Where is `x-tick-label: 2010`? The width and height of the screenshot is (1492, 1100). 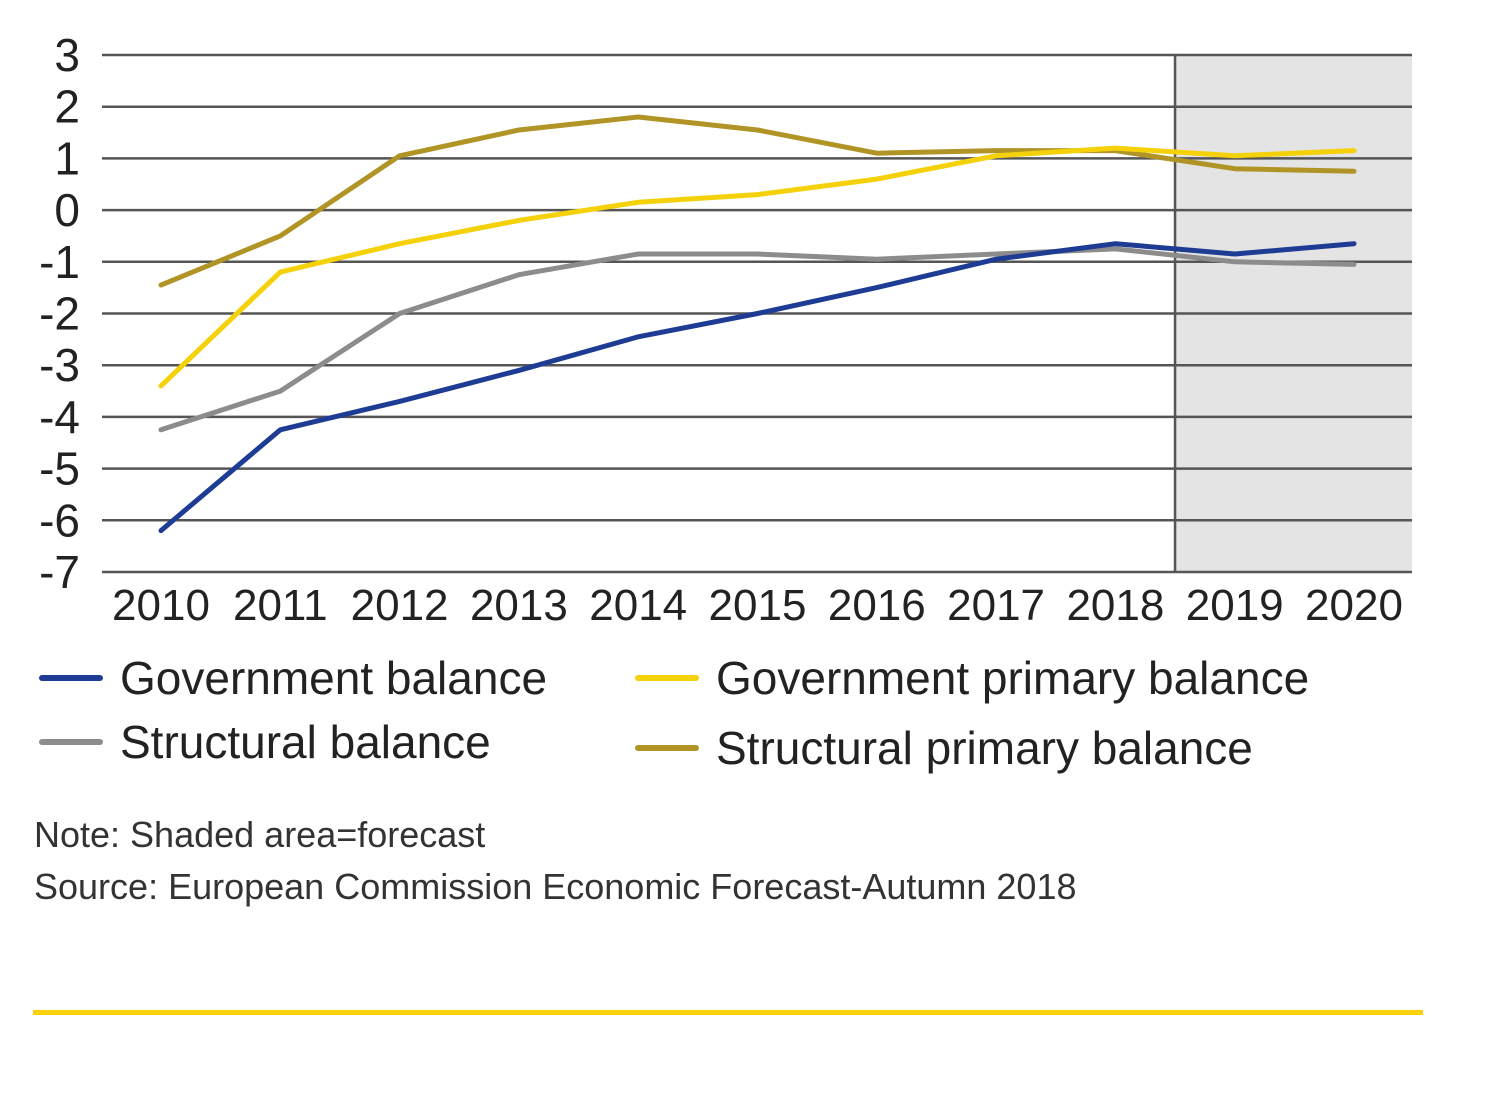
x-tick-label: 2010 is located at coordinates (161, 605).